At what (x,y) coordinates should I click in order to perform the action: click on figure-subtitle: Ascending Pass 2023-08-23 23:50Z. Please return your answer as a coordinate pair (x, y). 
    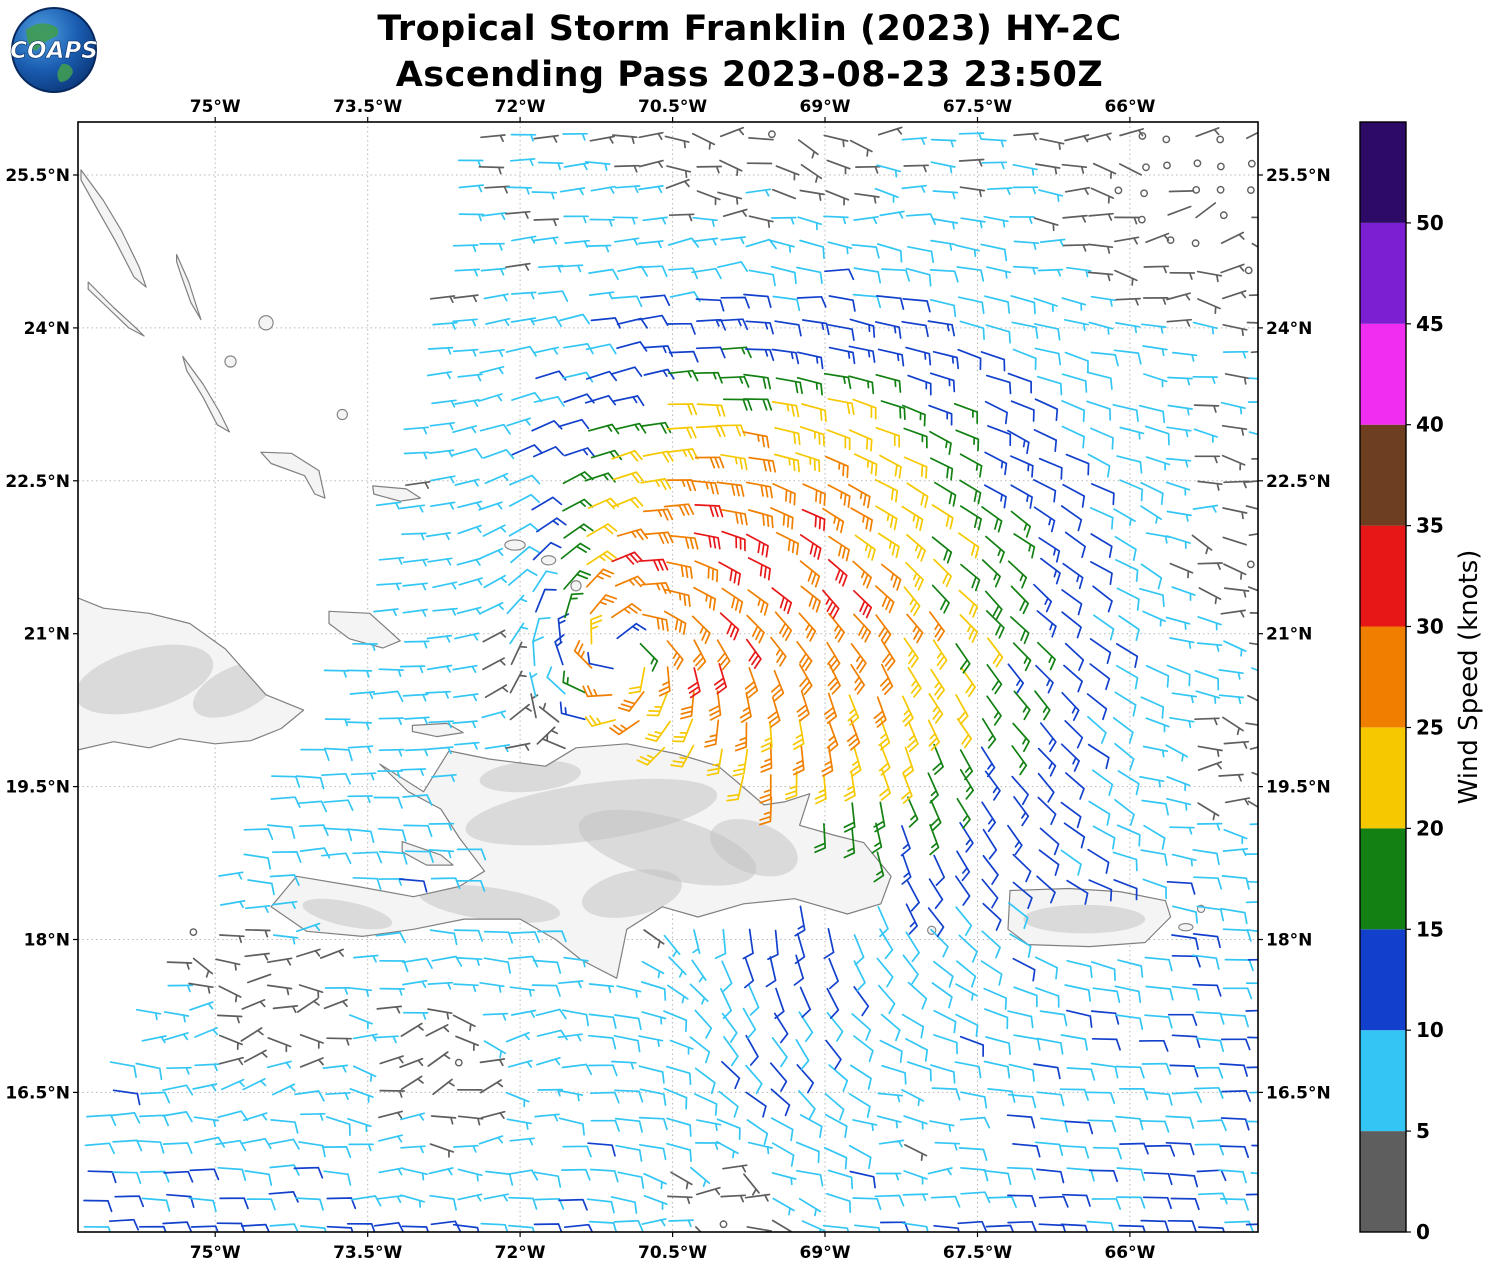
    Looking at the image, I should click on (749, 75).